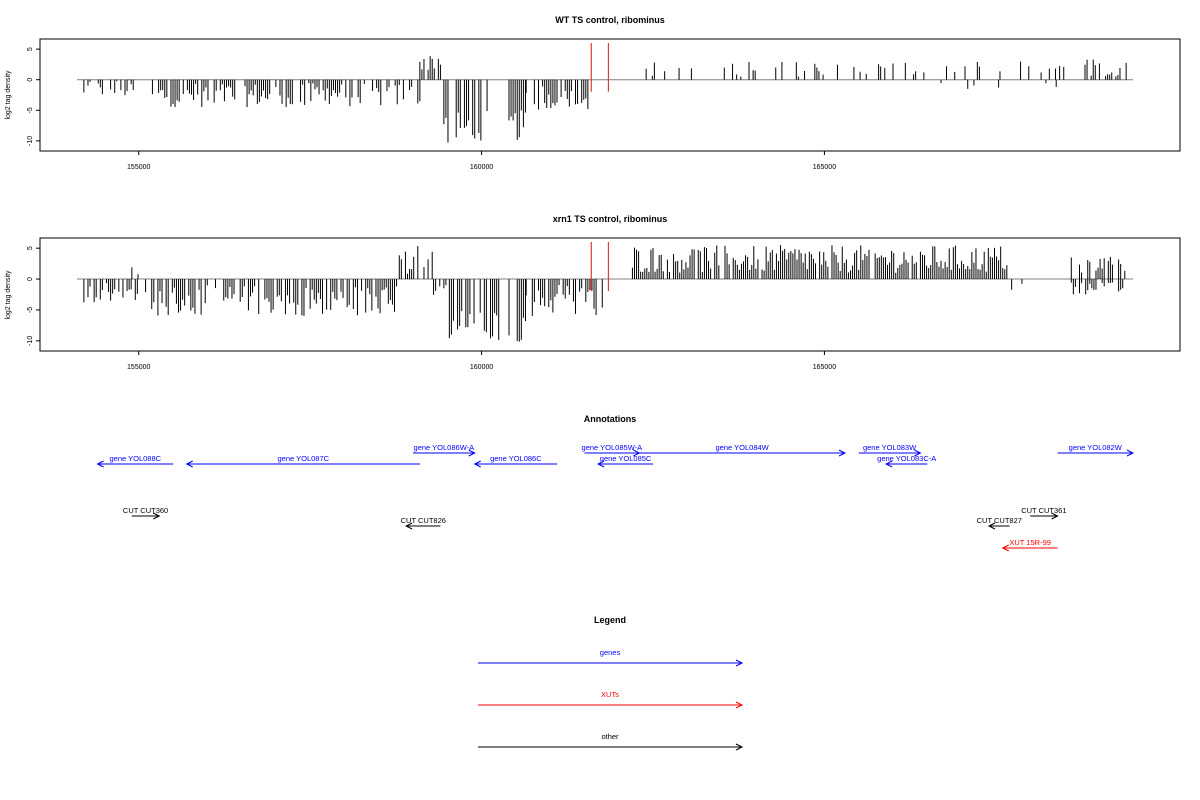 This screenshot has width=1200, height=800. I want to click on annotation-feature: gene YOL086W-A, so click(444, 450).